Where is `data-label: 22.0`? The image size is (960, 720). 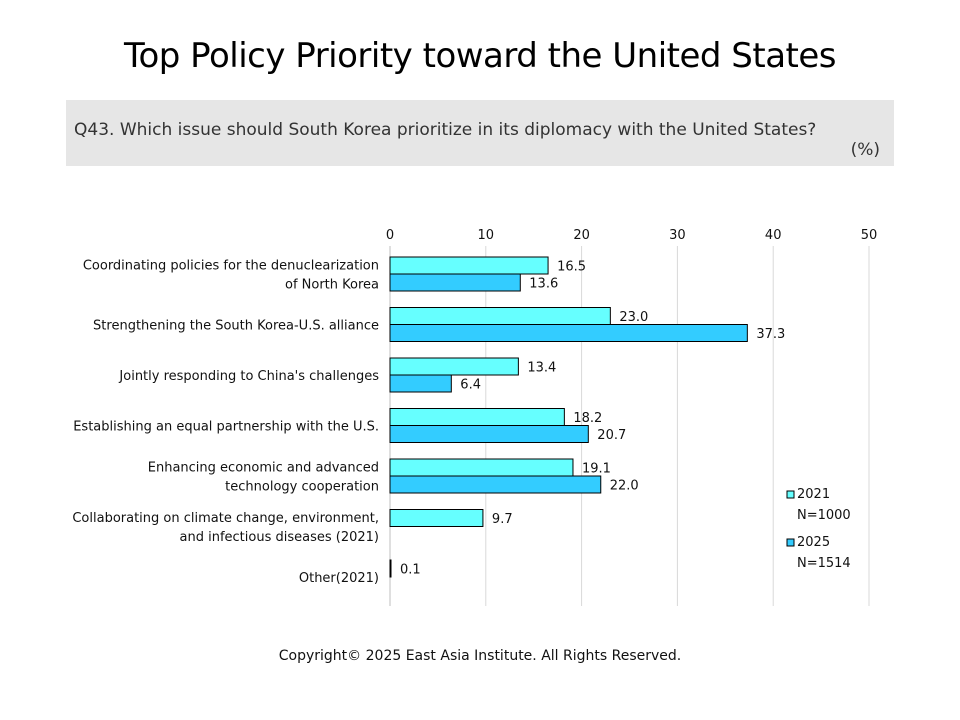
data-label: 22.0 is located at coordinates (624, 486).